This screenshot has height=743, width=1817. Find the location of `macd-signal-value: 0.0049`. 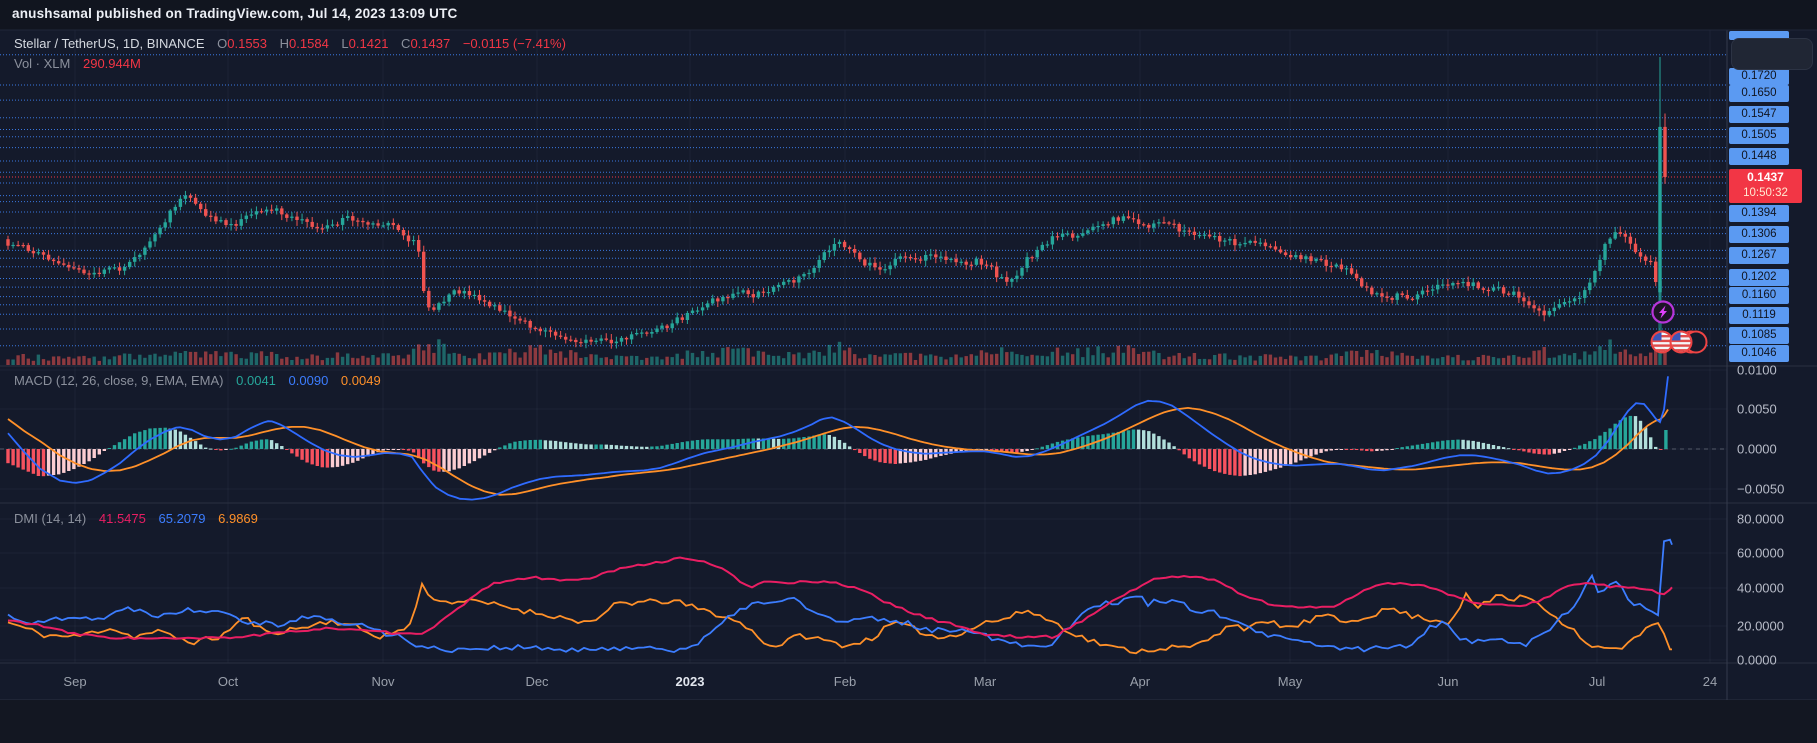

macd-signal-value: 0.0049 is located at coordinates (360, 380).